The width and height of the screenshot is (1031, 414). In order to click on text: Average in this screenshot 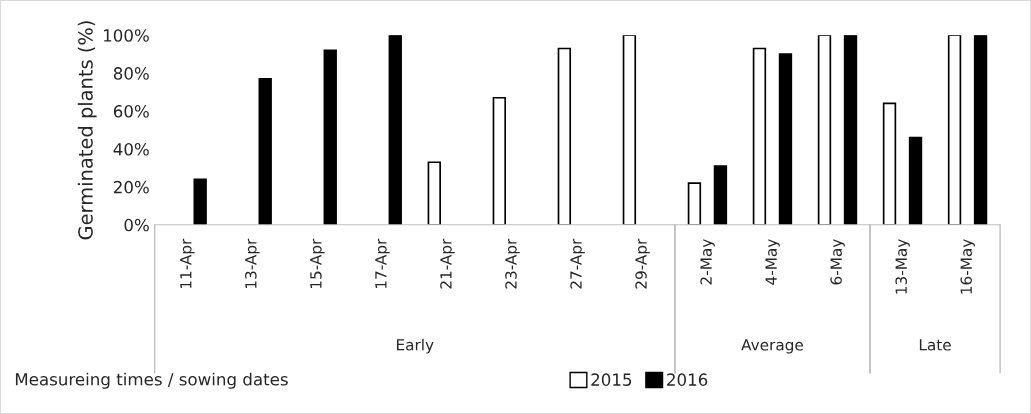, I will do `click(772, 346)`.